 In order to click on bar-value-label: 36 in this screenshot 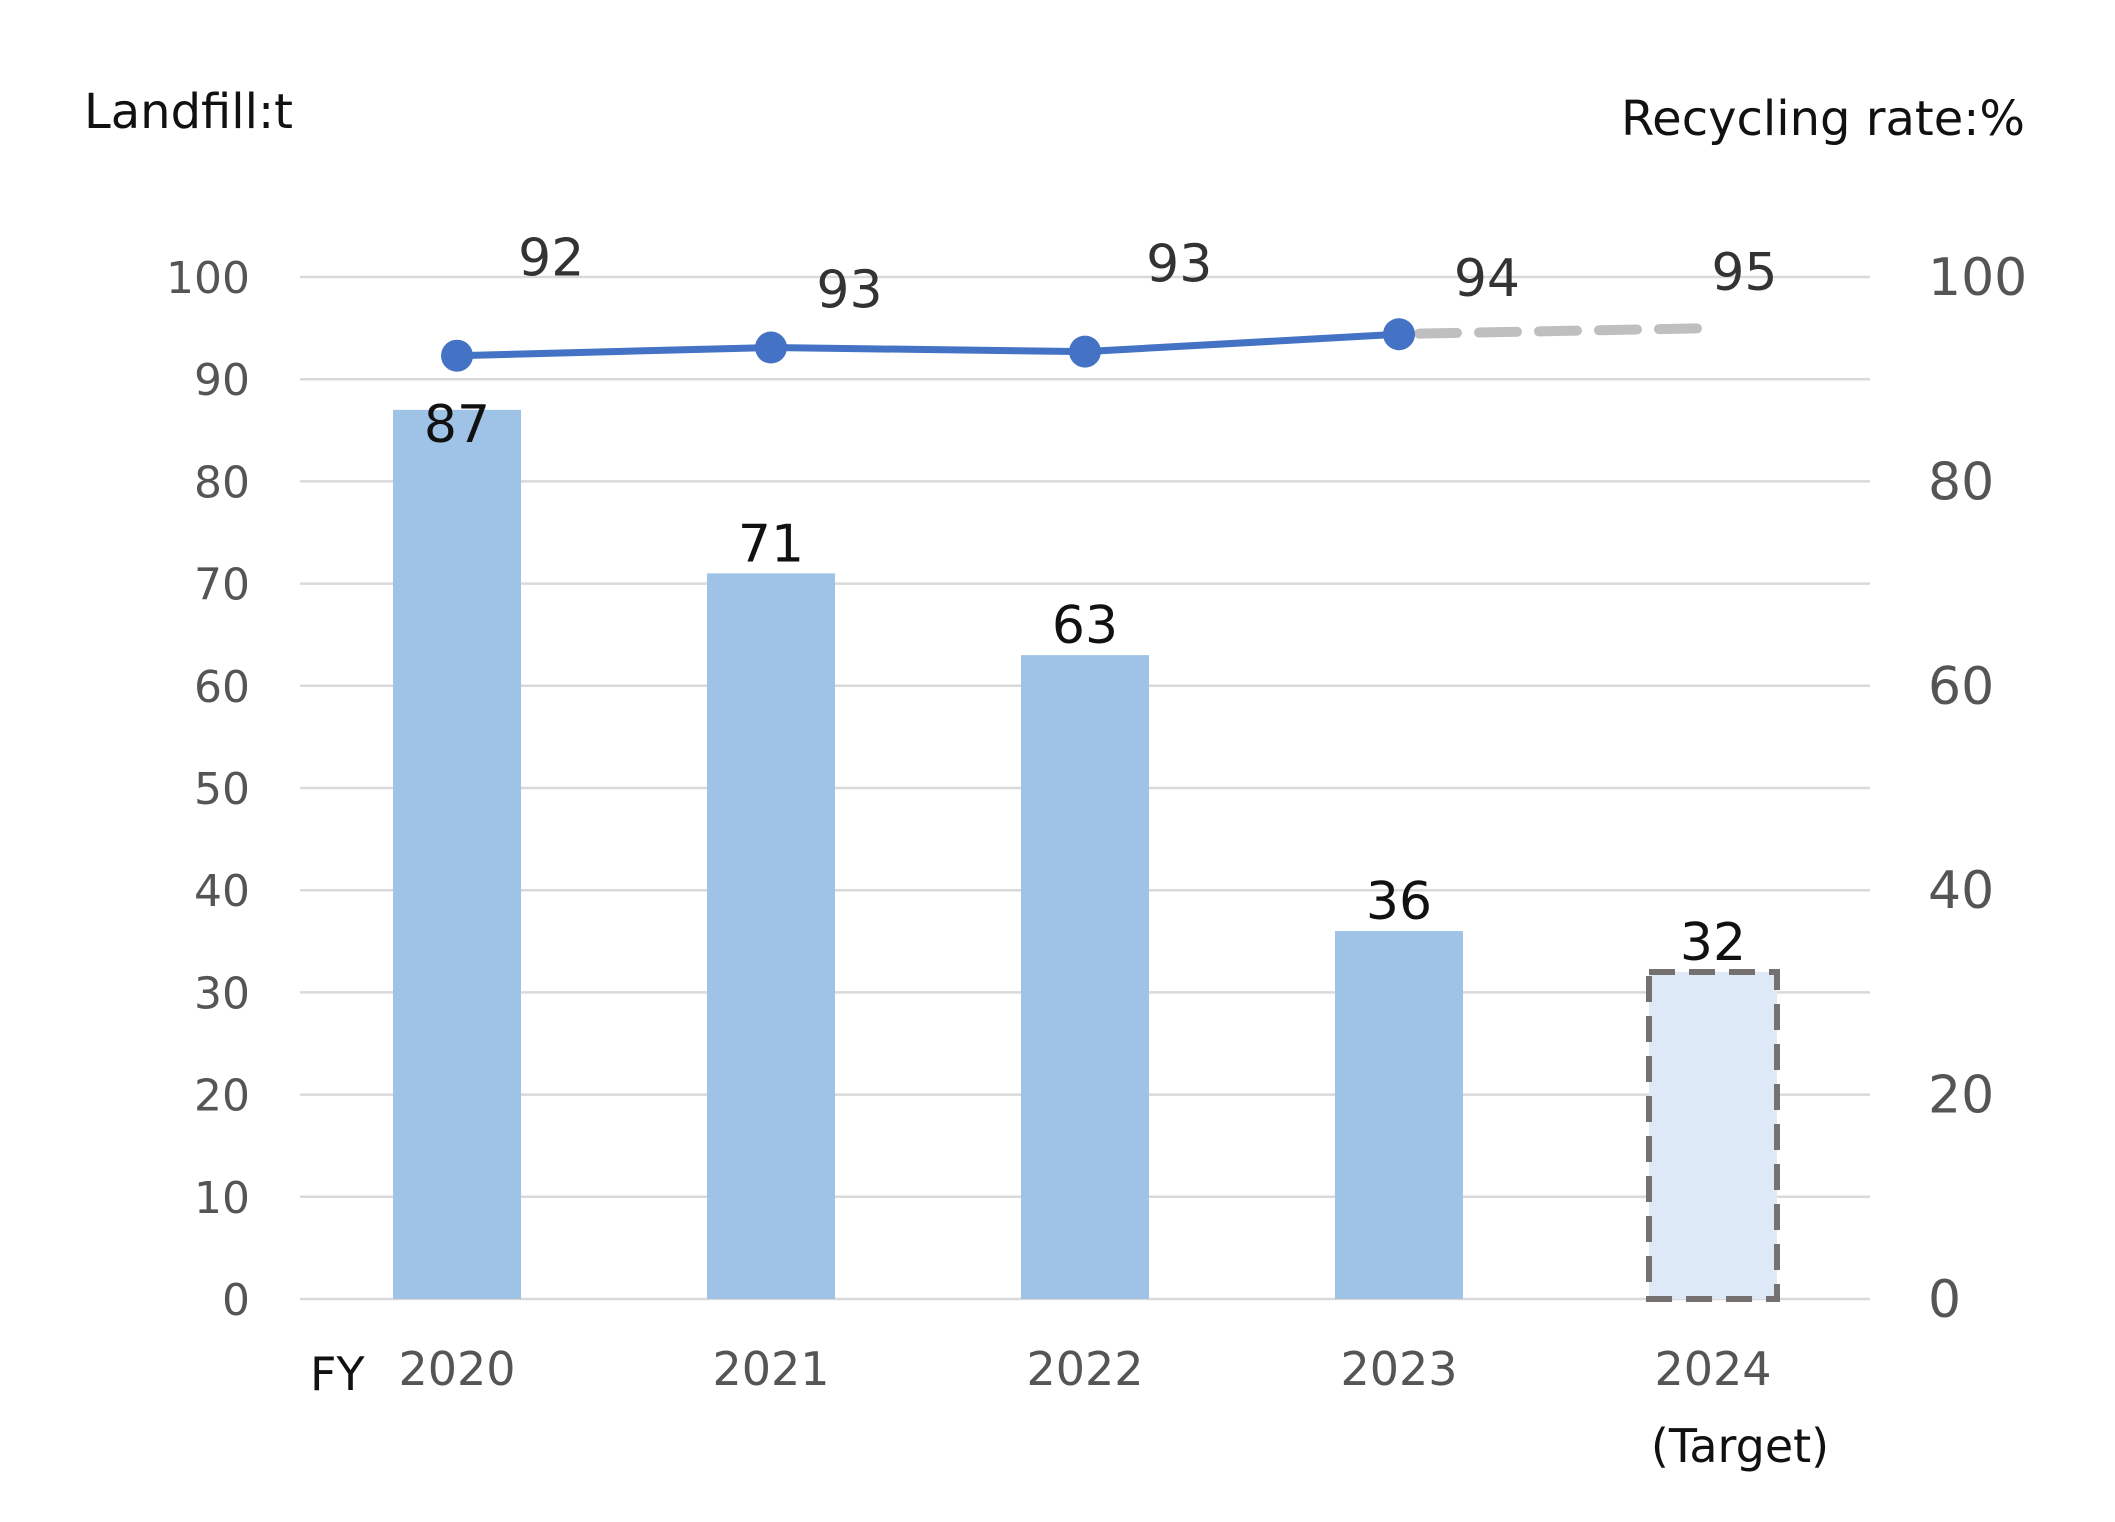, I will do `click(1399, 902)`.